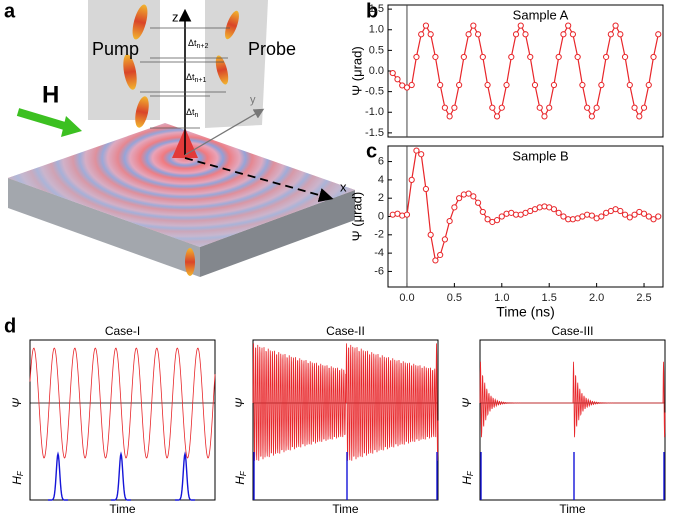  Describe the element at coordinates (185, 78) in the screenshot. I see `delay-lines` at that location.